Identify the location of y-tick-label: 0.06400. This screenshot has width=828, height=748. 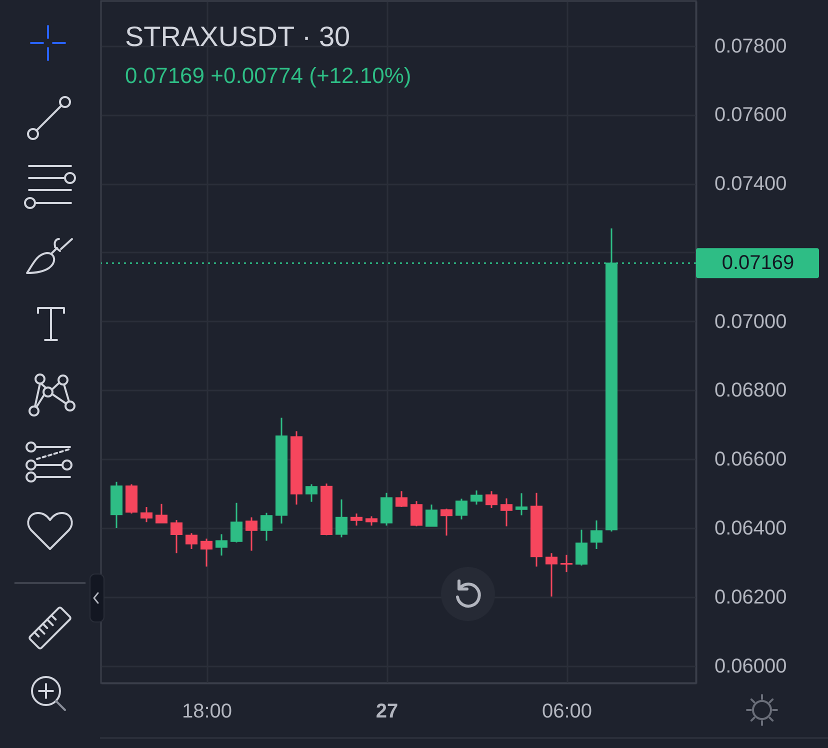
(750, 529).